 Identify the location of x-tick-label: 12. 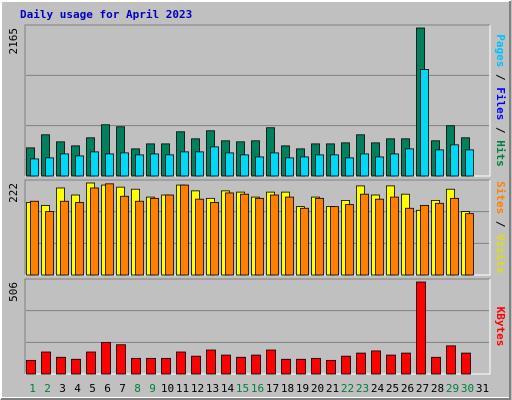
(197, 388).